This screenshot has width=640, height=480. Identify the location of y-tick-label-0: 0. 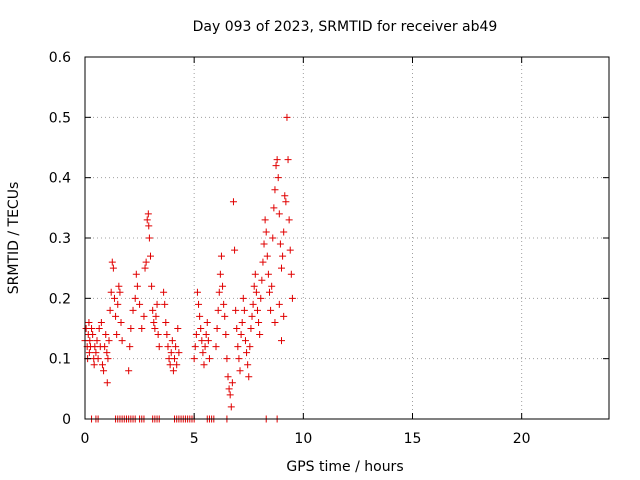
(66, 420).